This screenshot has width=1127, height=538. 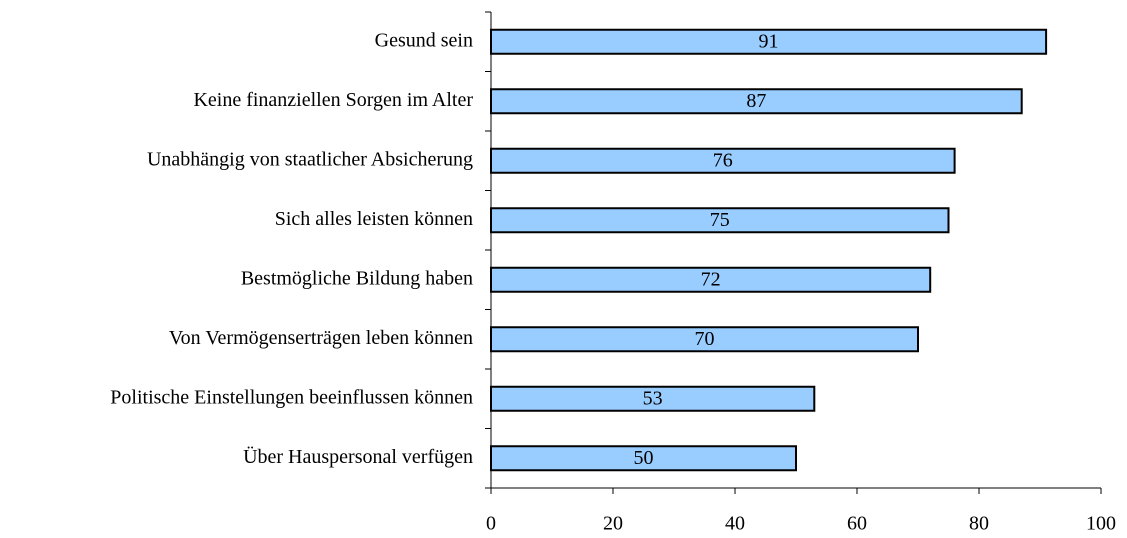 I want to click on x-tick-label: 80, so click(x=979, y=524).